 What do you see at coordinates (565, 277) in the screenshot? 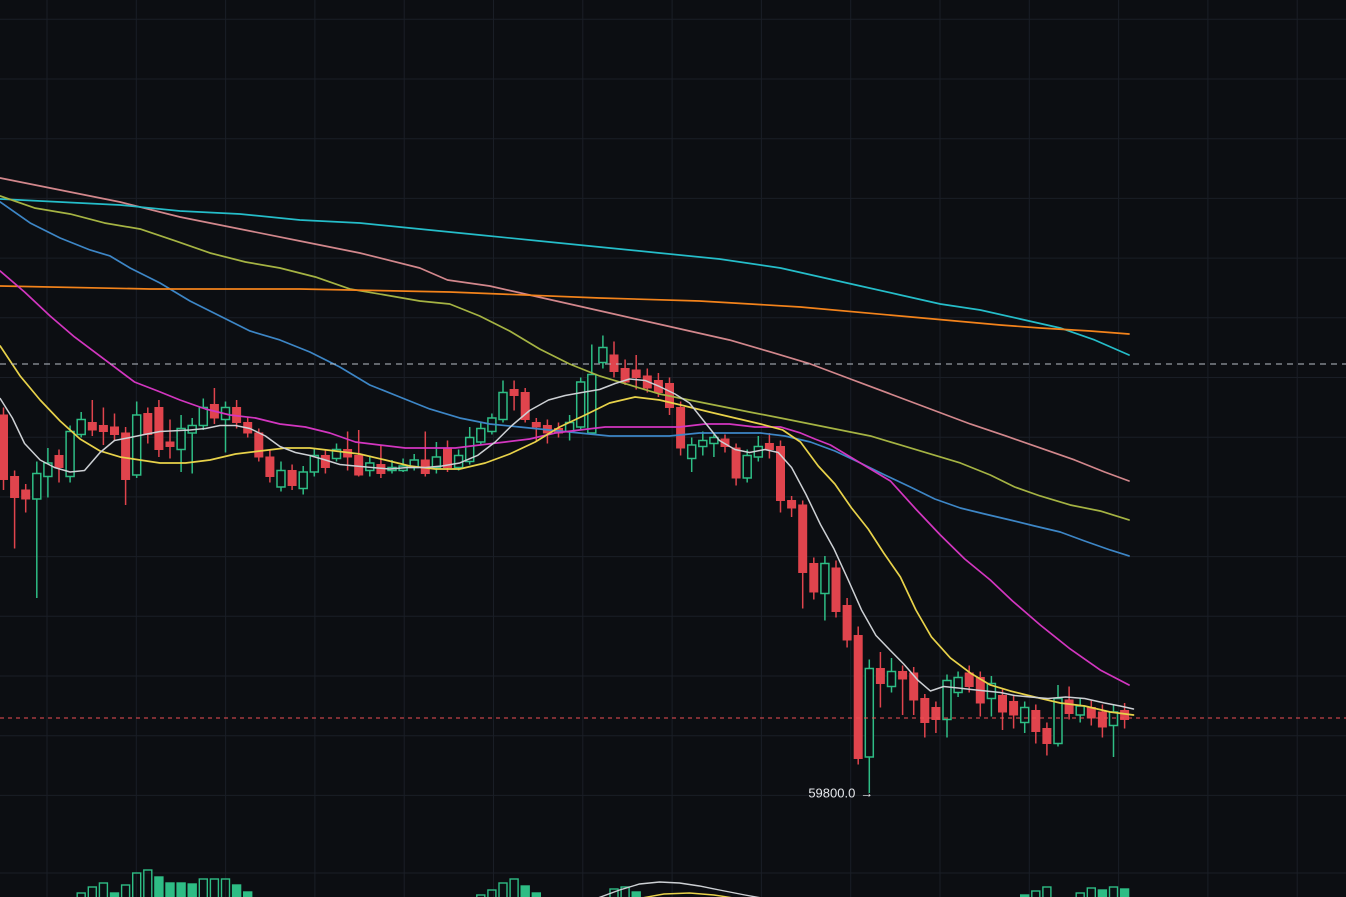
I see `ma-cyan` at bounding box center [565, 277].